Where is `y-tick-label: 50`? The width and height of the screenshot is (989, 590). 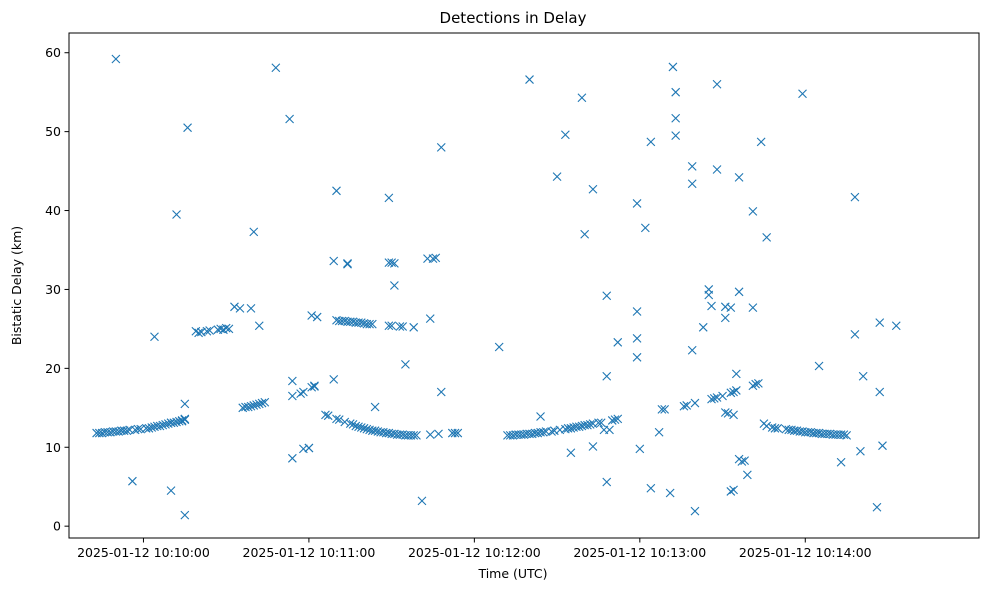 y-tick-label: 50 is located at coordinates (53, 131).